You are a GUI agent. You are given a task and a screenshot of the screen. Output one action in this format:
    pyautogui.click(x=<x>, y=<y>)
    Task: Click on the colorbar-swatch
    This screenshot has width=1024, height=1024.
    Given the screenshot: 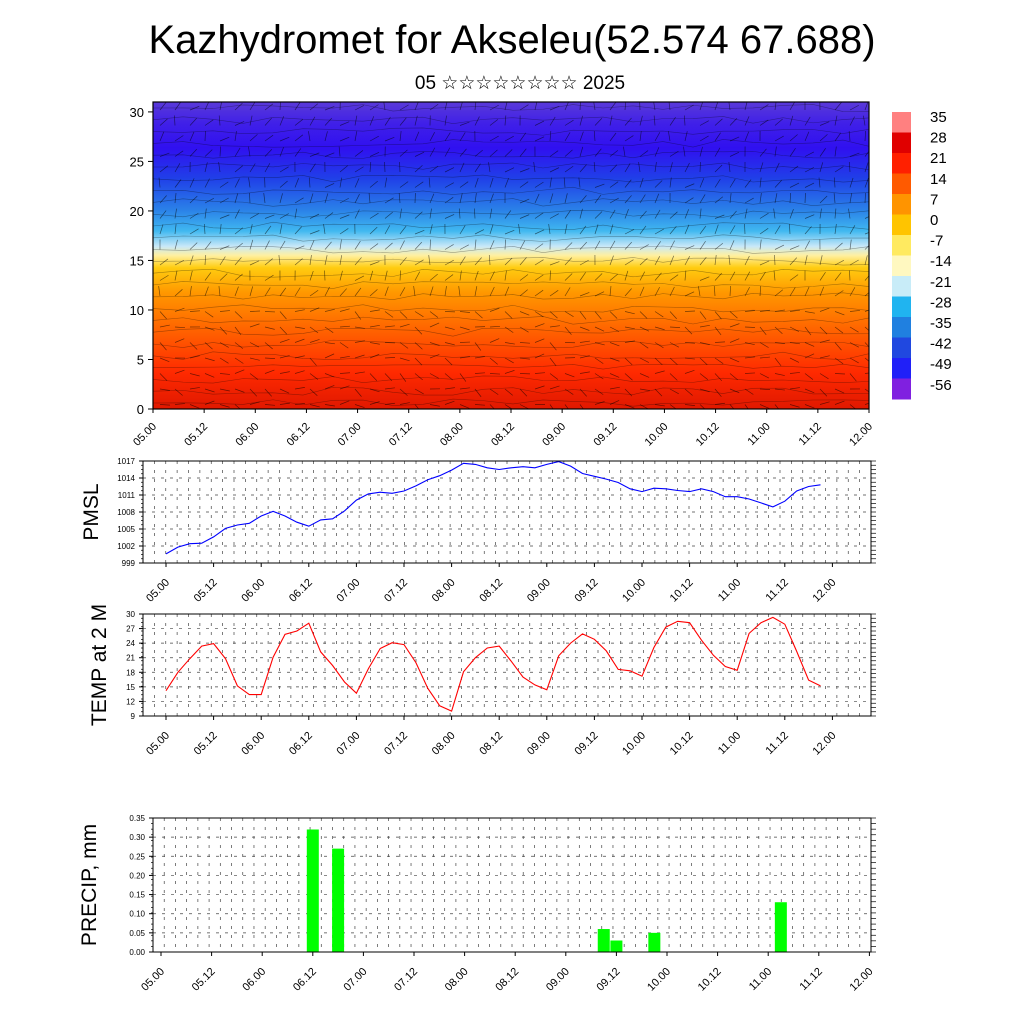 What is the action you would take?
    pyautogui.click(x=901, y=327)
    